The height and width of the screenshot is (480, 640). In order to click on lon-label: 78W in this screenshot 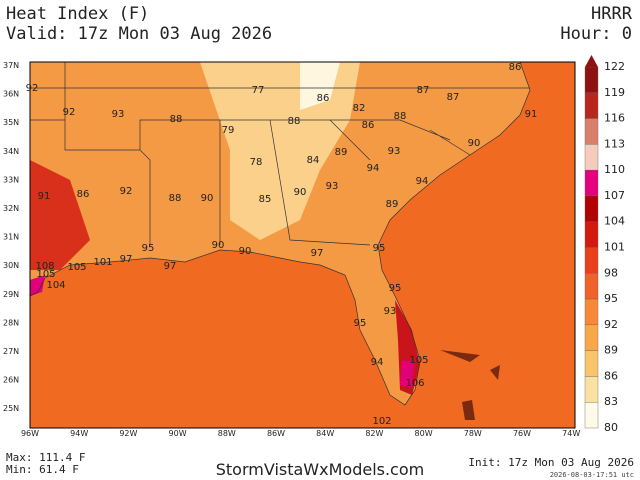, I will do `click(473, 433)`.